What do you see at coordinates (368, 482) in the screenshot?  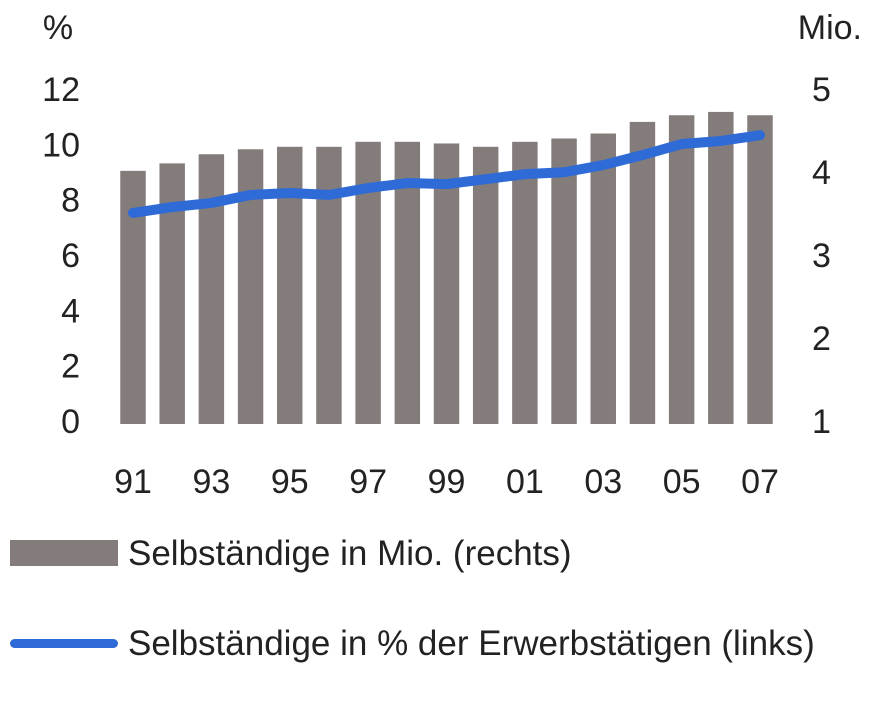 I see `x-tick-label: 97` at bounding box center [368, 482].